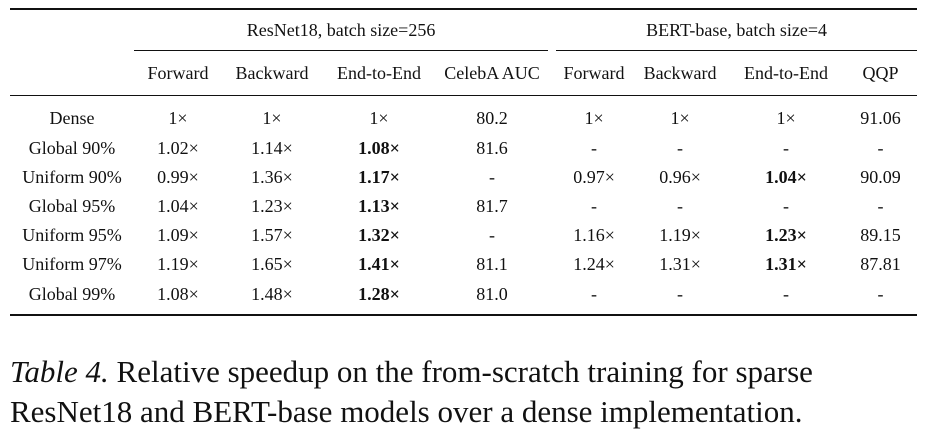 The width and height of the screenshot is (927, 444). Describe the element at coordinates (594, 264) in the screenshot. I see `table-cell: 1.24×` at that location.